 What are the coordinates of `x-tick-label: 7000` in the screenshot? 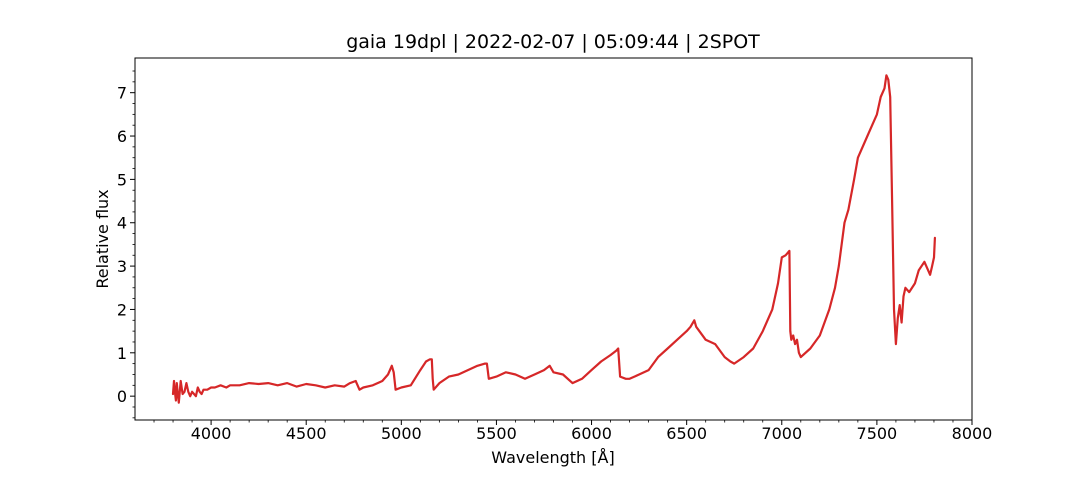 It's located at (781, 433).